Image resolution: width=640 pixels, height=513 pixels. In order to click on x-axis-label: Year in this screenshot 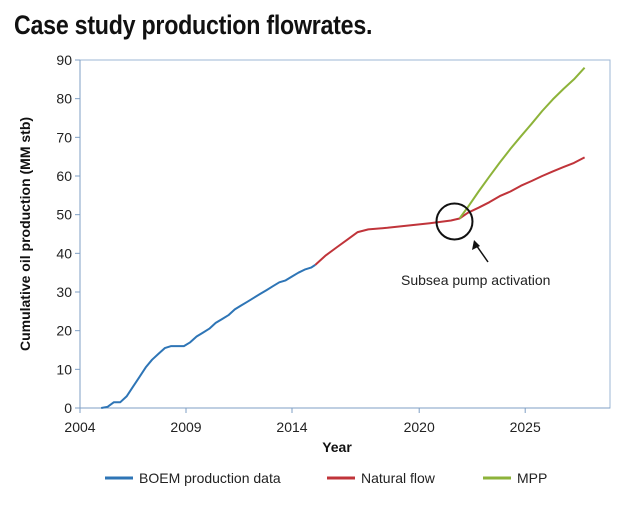, I will do `click(337, 447)`.